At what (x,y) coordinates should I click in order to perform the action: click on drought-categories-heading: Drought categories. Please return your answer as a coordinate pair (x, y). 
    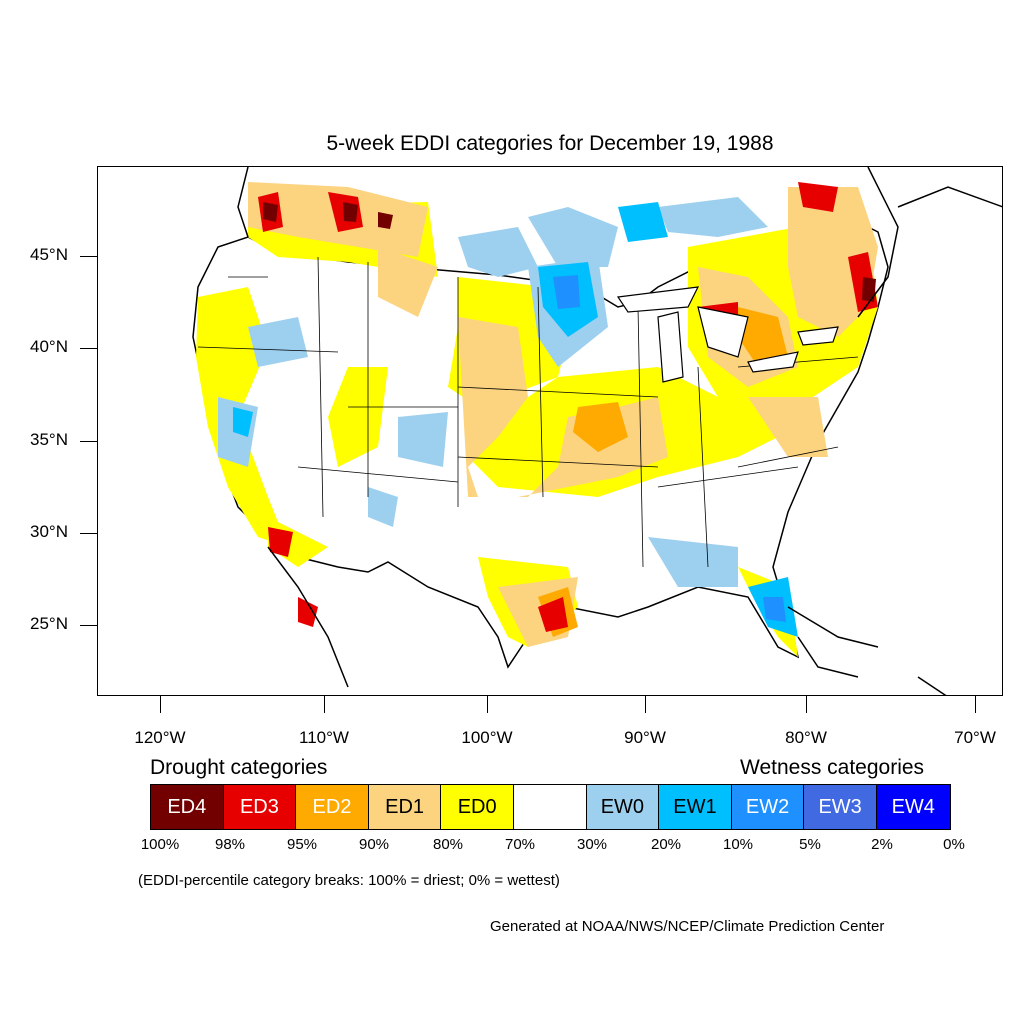
    Looking at the image, I should click on (239, 767).